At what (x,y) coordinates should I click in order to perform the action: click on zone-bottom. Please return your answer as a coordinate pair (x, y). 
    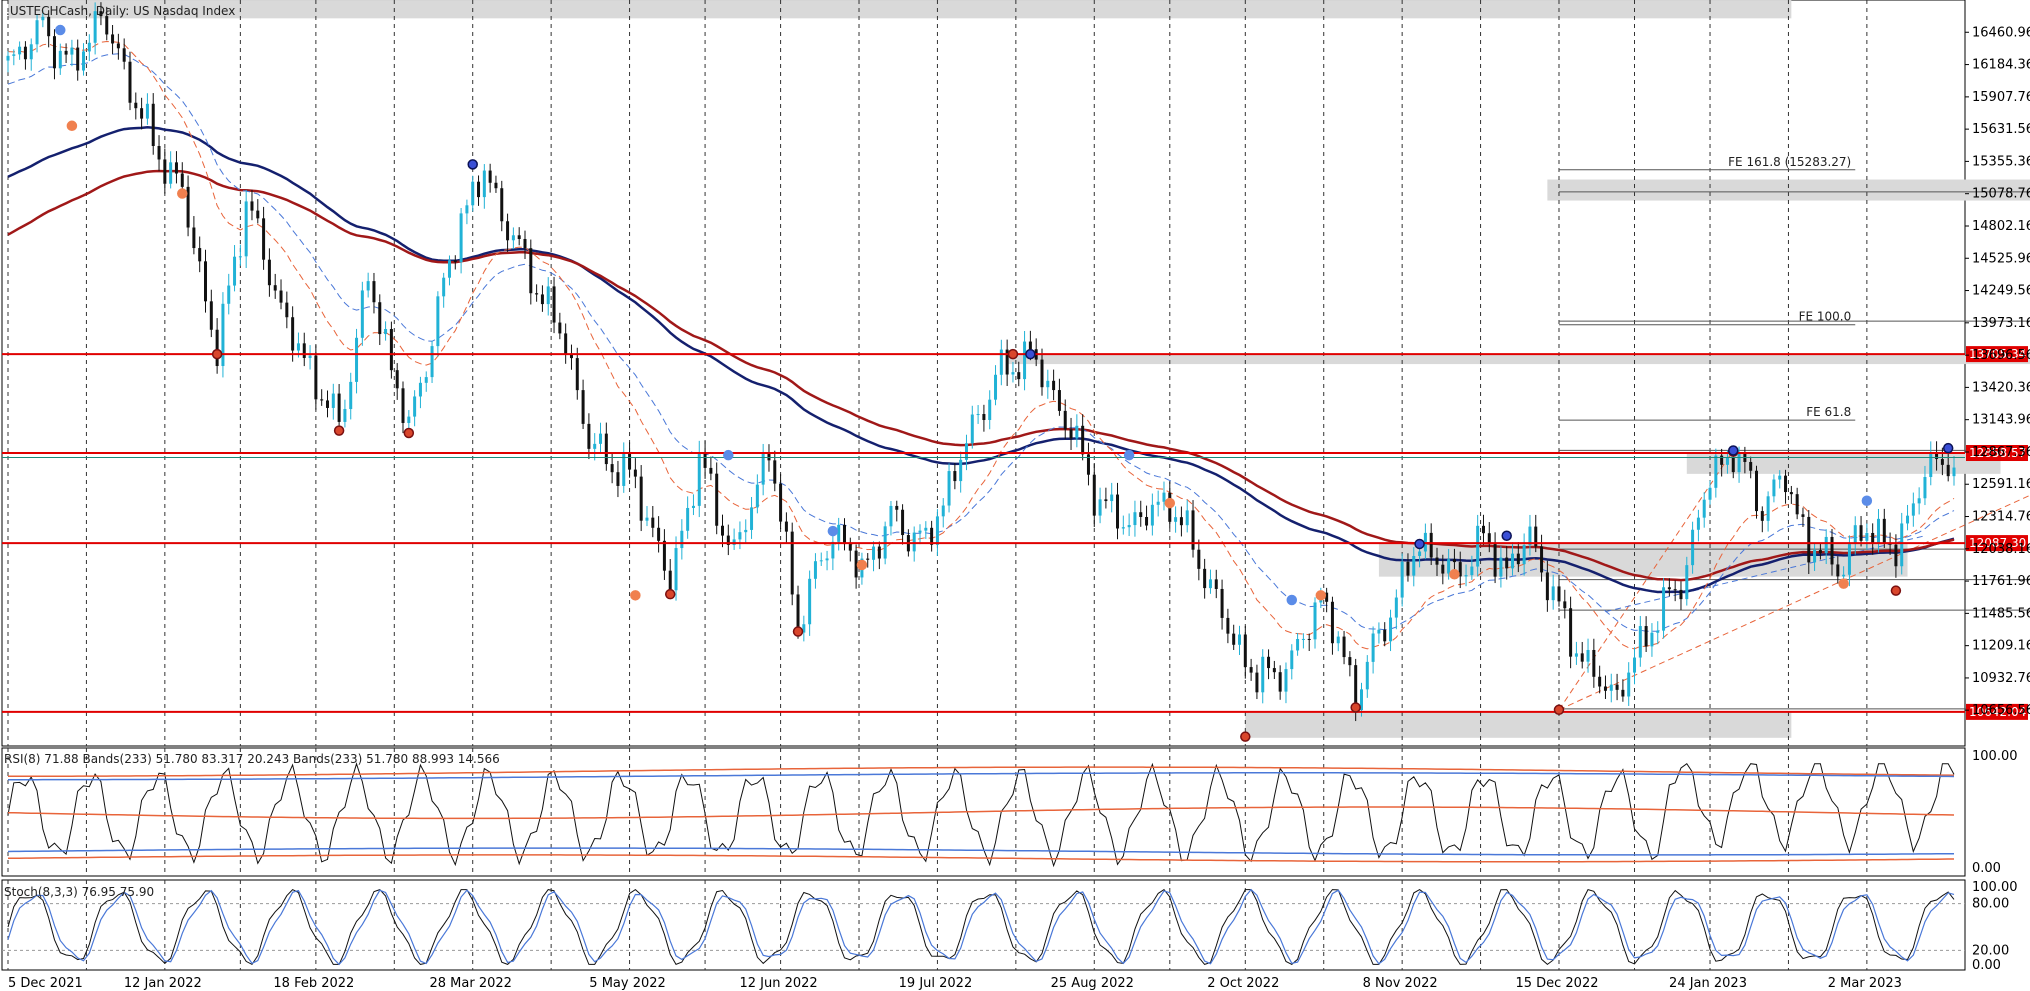
    Looking at the image, I should click on (1518, 724).